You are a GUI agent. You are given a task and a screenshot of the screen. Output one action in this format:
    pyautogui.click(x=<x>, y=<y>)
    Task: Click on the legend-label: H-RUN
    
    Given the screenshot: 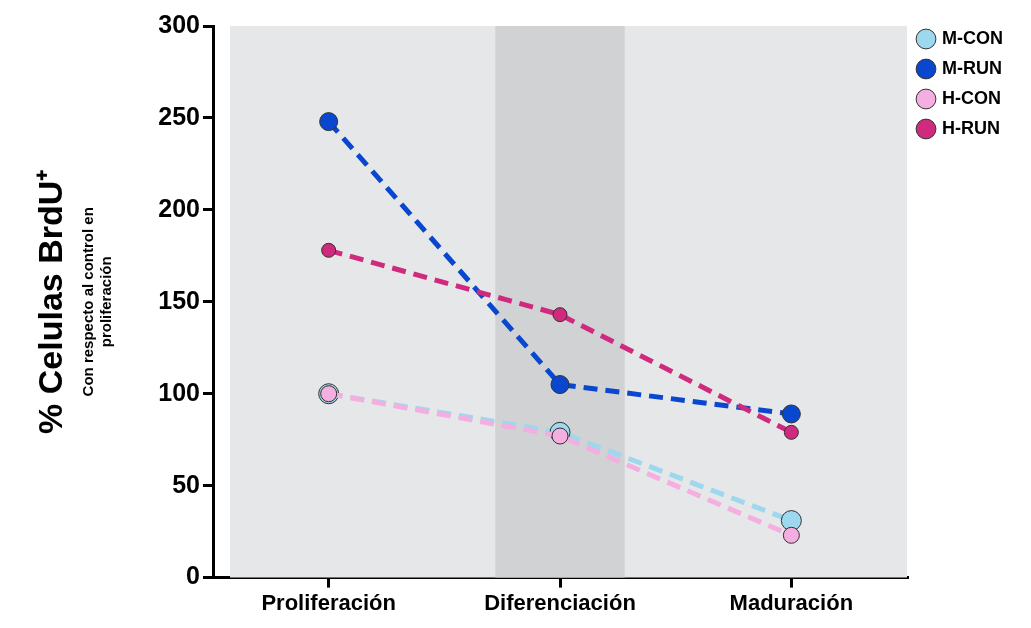 What is the action you would take?
    pyautogui.click(x=971, y=127)
    